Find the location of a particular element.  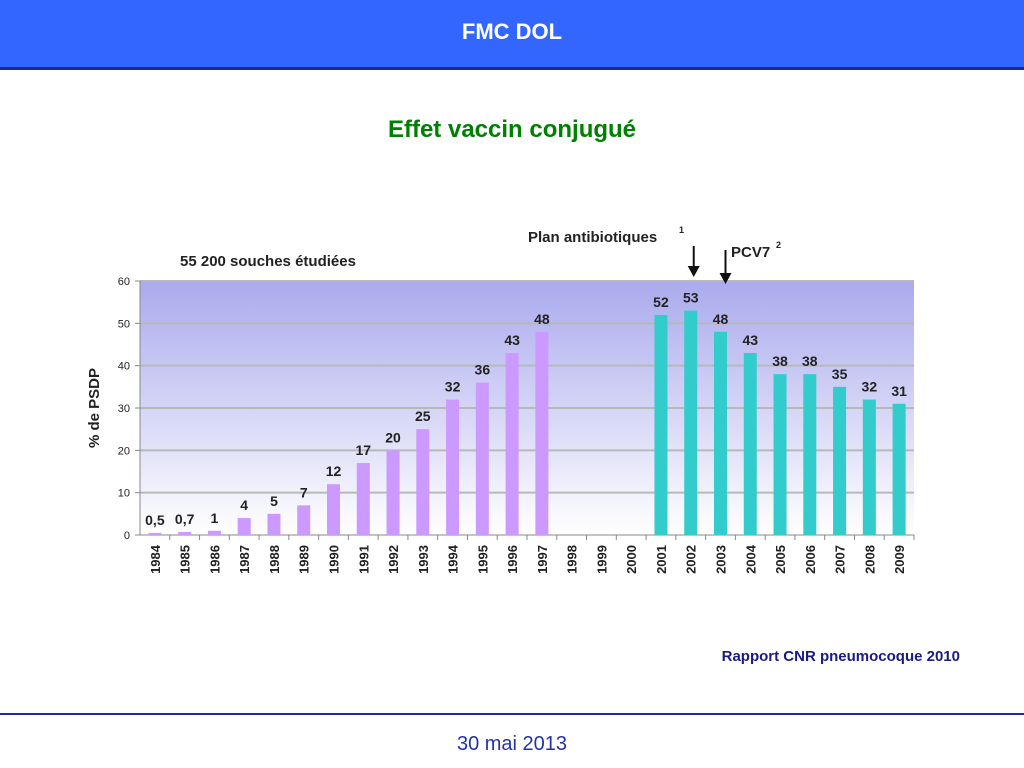

data-label-1995: 36 is located at coordinates (483, 370).